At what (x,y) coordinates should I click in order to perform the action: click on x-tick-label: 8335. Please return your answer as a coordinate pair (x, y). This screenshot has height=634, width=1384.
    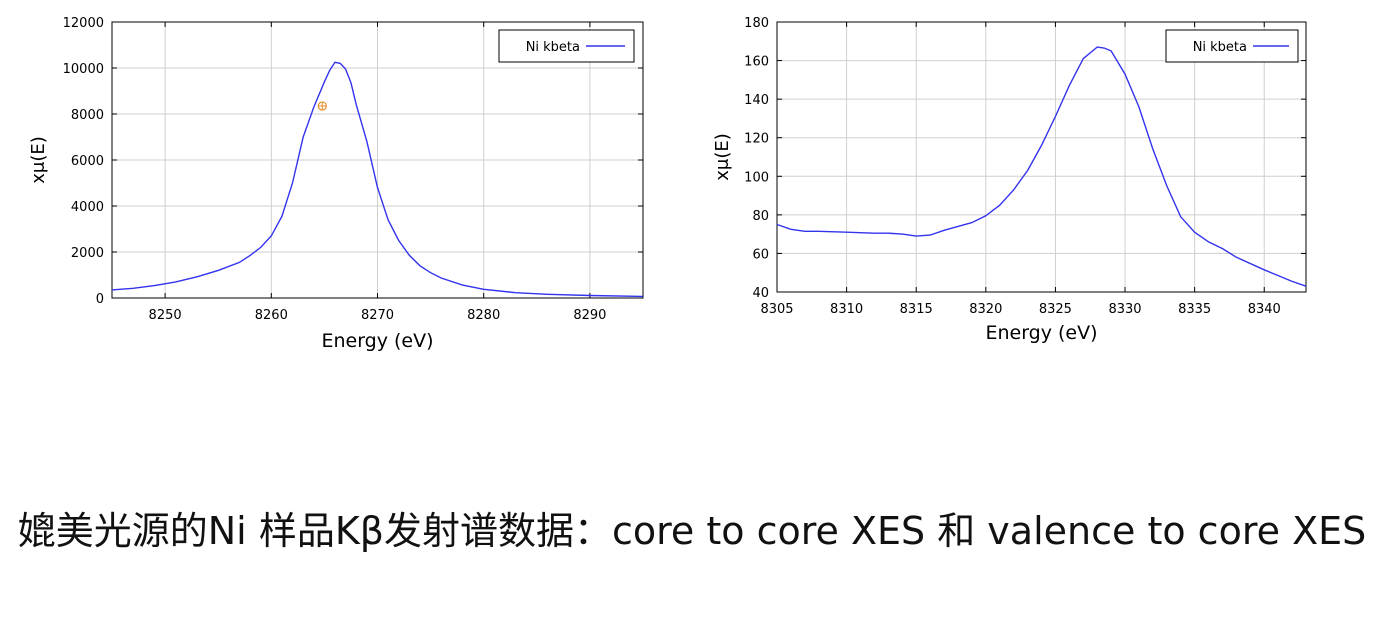
    Looking at the image, I should click on (1194, 309).